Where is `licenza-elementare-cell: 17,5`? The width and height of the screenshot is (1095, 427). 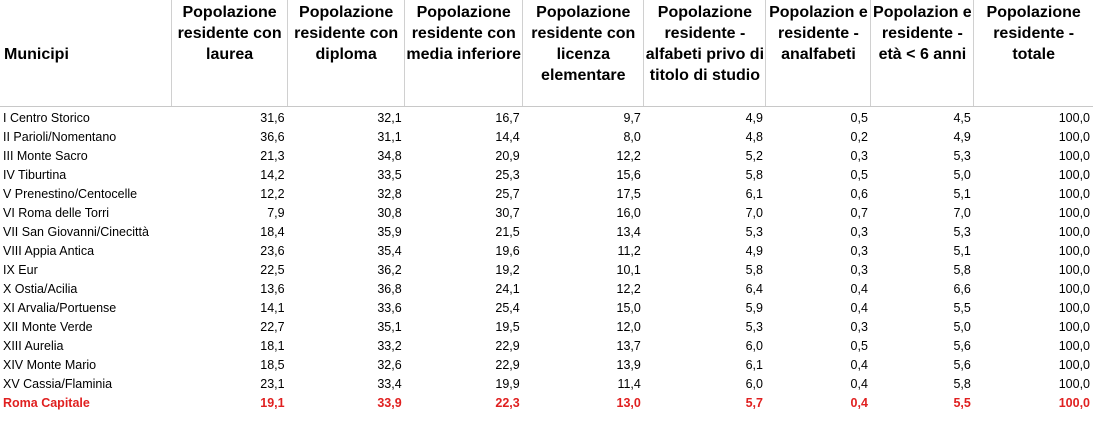 licenza-elementare-cell: 17,5 is located at coordinates (628, 194).